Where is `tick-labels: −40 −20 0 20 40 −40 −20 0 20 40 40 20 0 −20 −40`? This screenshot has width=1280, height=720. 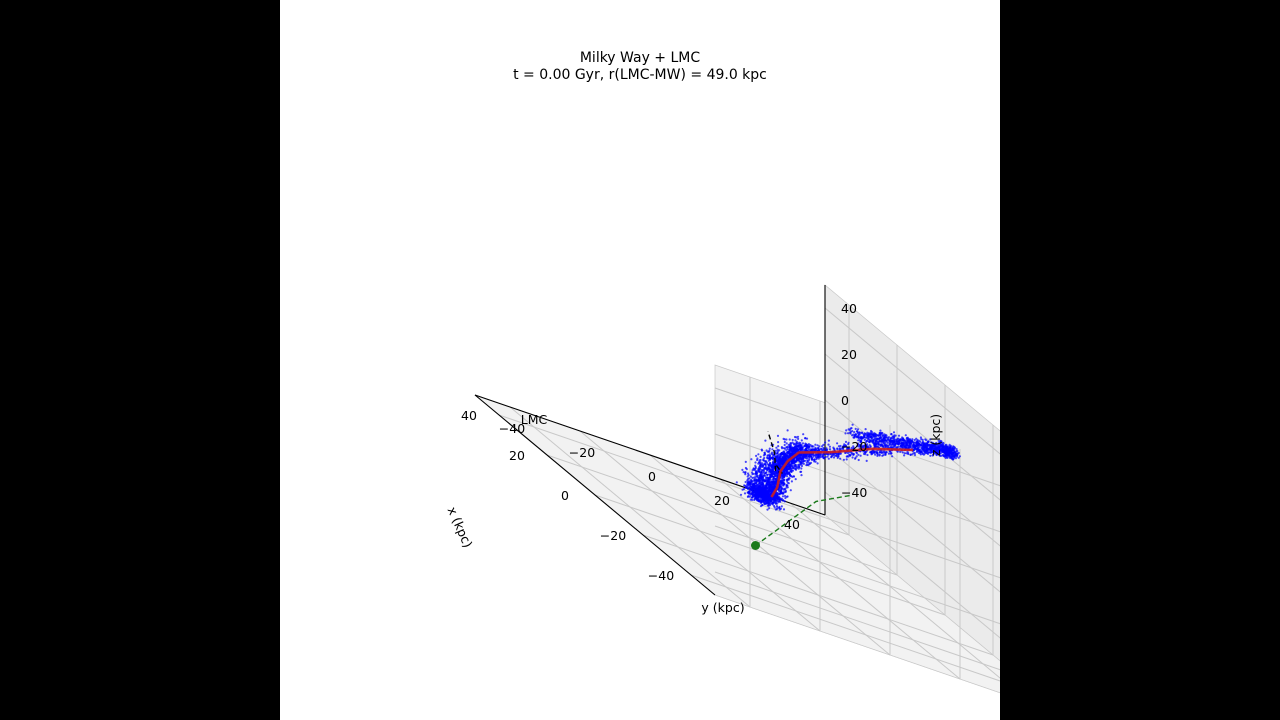 tick-labels: −40 −20 0 20 40 −40 −20 0 20 40 40 20 0 −20 −40 is located at coordinates (664, 442).